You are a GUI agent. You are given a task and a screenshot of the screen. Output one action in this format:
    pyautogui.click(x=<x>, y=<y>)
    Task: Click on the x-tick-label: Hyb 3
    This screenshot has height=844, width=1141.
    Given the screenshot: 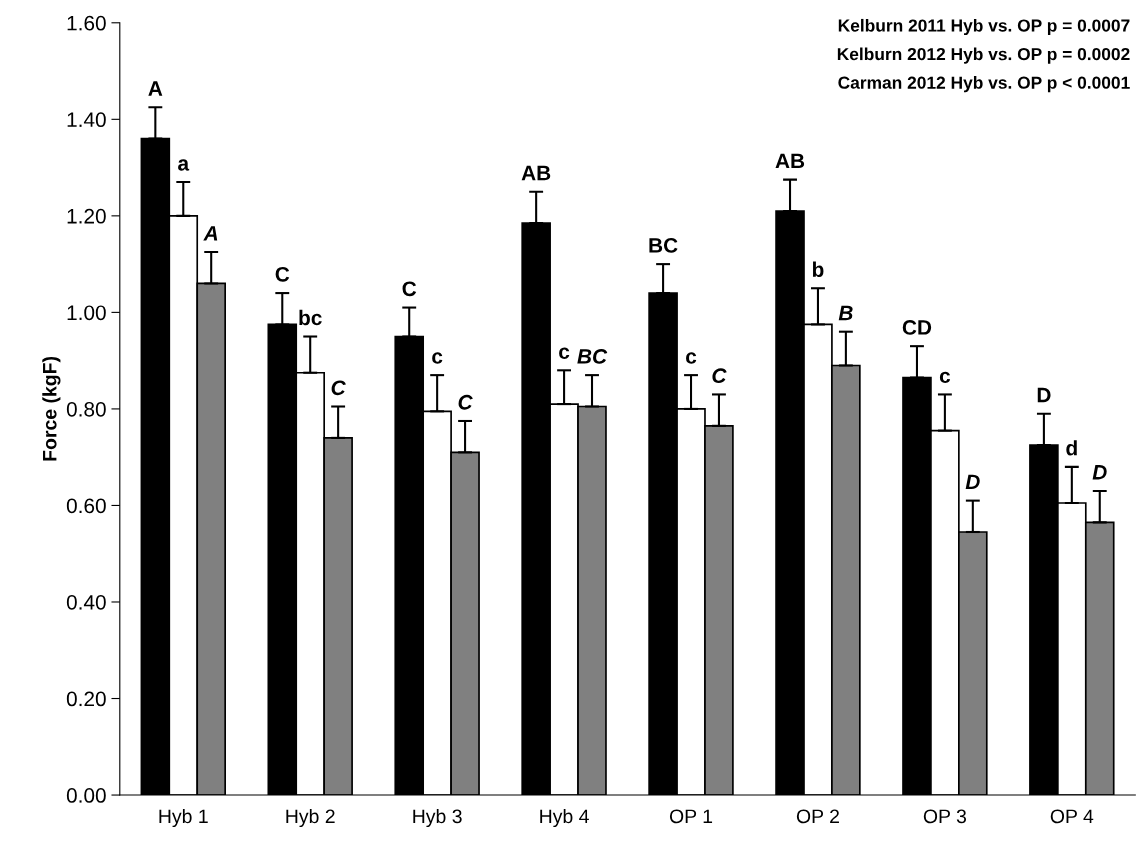 What is the action you would take?
    pyautogui.click(x=437, y=818)
    